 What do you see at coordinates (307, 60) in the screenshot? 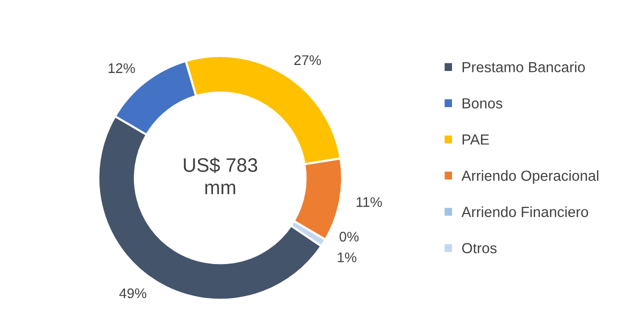
I see `data-label: 27%` at bounding box center [307, 60].